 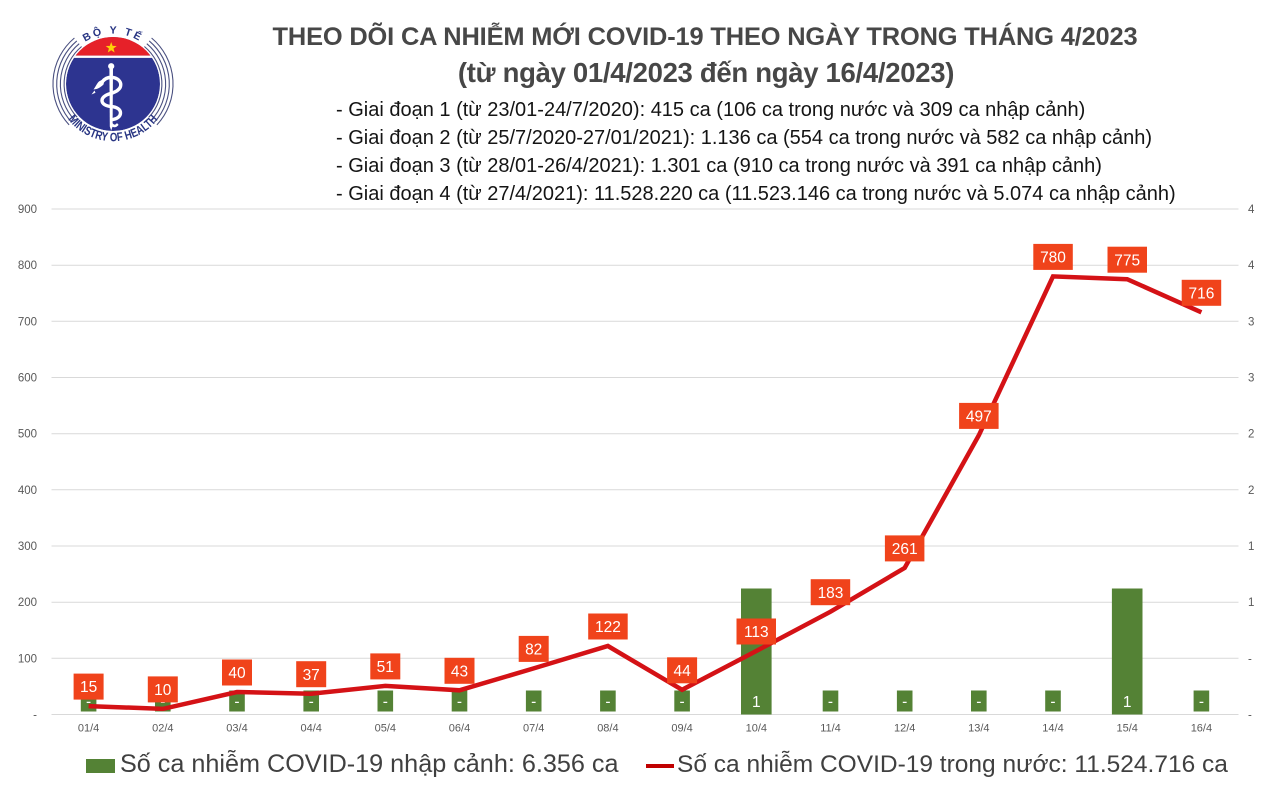 What do you see at coordinates (830, 729) in the screenshot?
I see `svg-text: 11/4` at bounding box center [830, 729].